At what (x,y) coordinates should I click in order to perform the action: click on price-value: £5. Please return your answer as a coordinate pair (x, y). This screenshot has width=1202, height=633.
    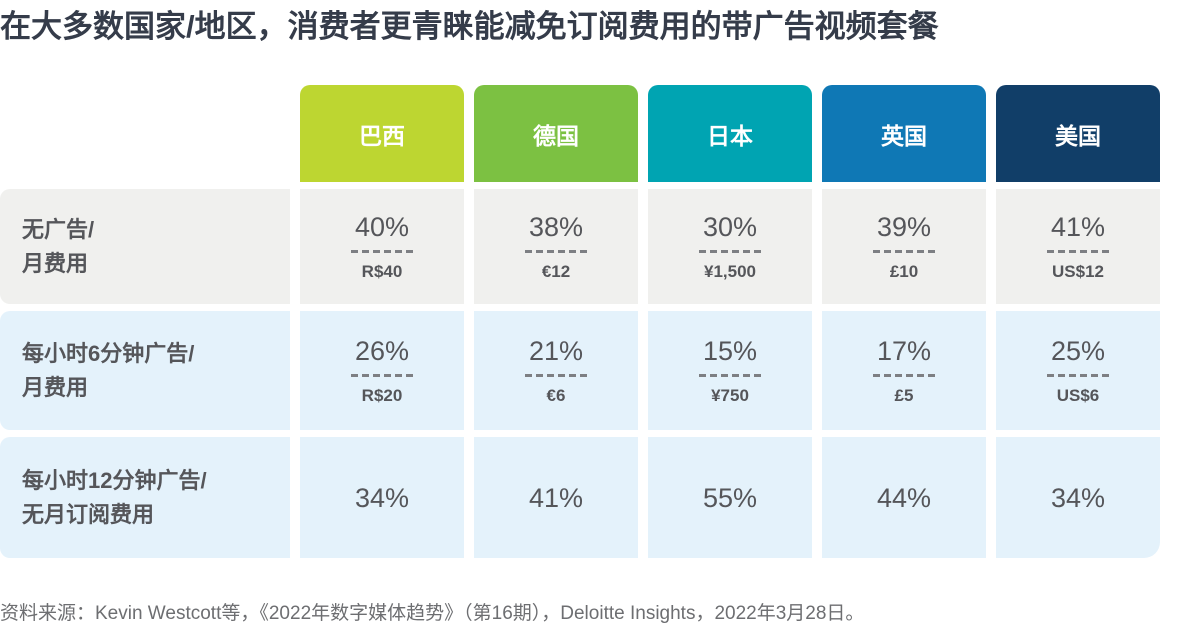
    Looking at the image, I should click on (904, 395).